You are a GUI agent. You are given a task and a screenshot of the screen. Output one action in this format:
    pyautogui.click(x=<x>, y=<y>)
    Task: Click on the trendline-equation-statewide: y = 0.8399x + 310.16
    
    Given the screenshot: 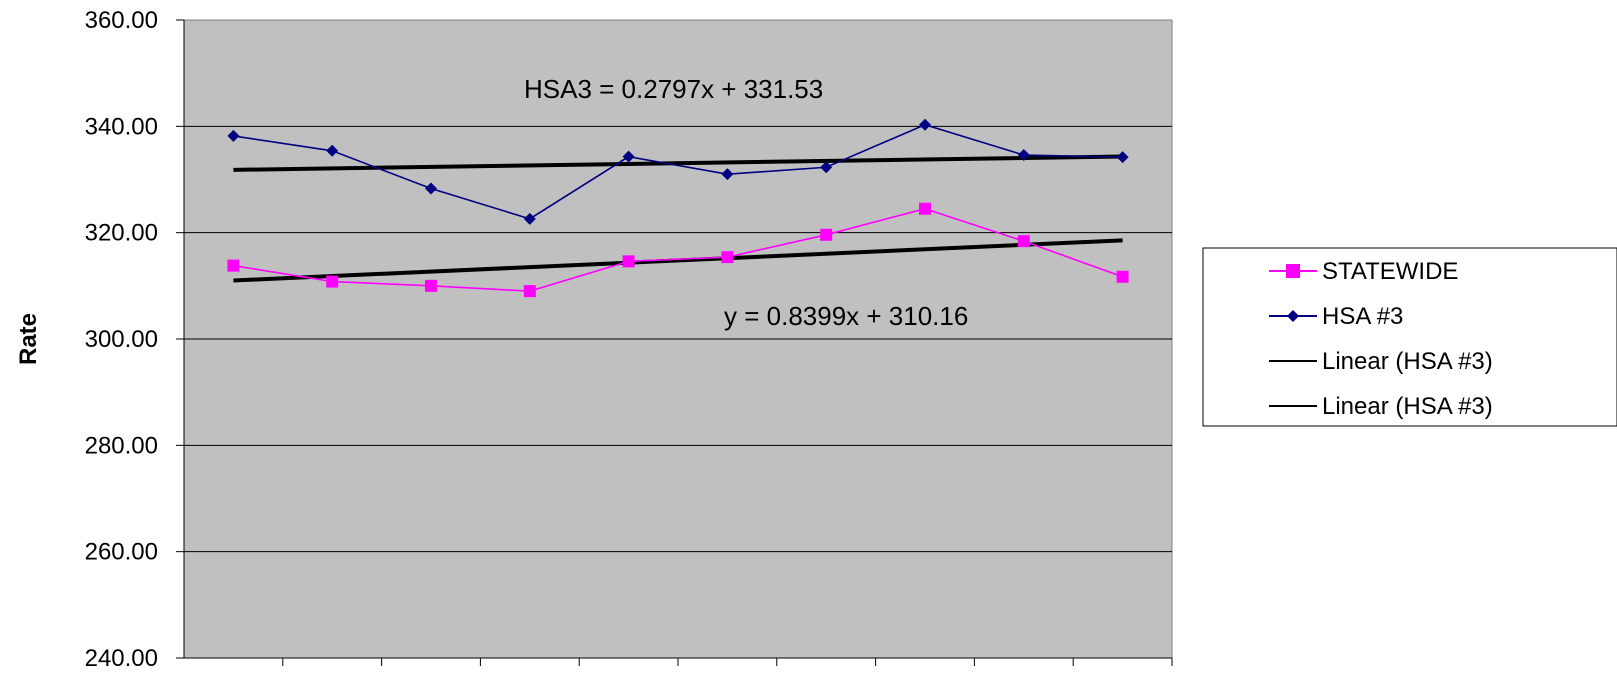 What is the action you would take?
    pyautogui.click(x=846, y=316)
    